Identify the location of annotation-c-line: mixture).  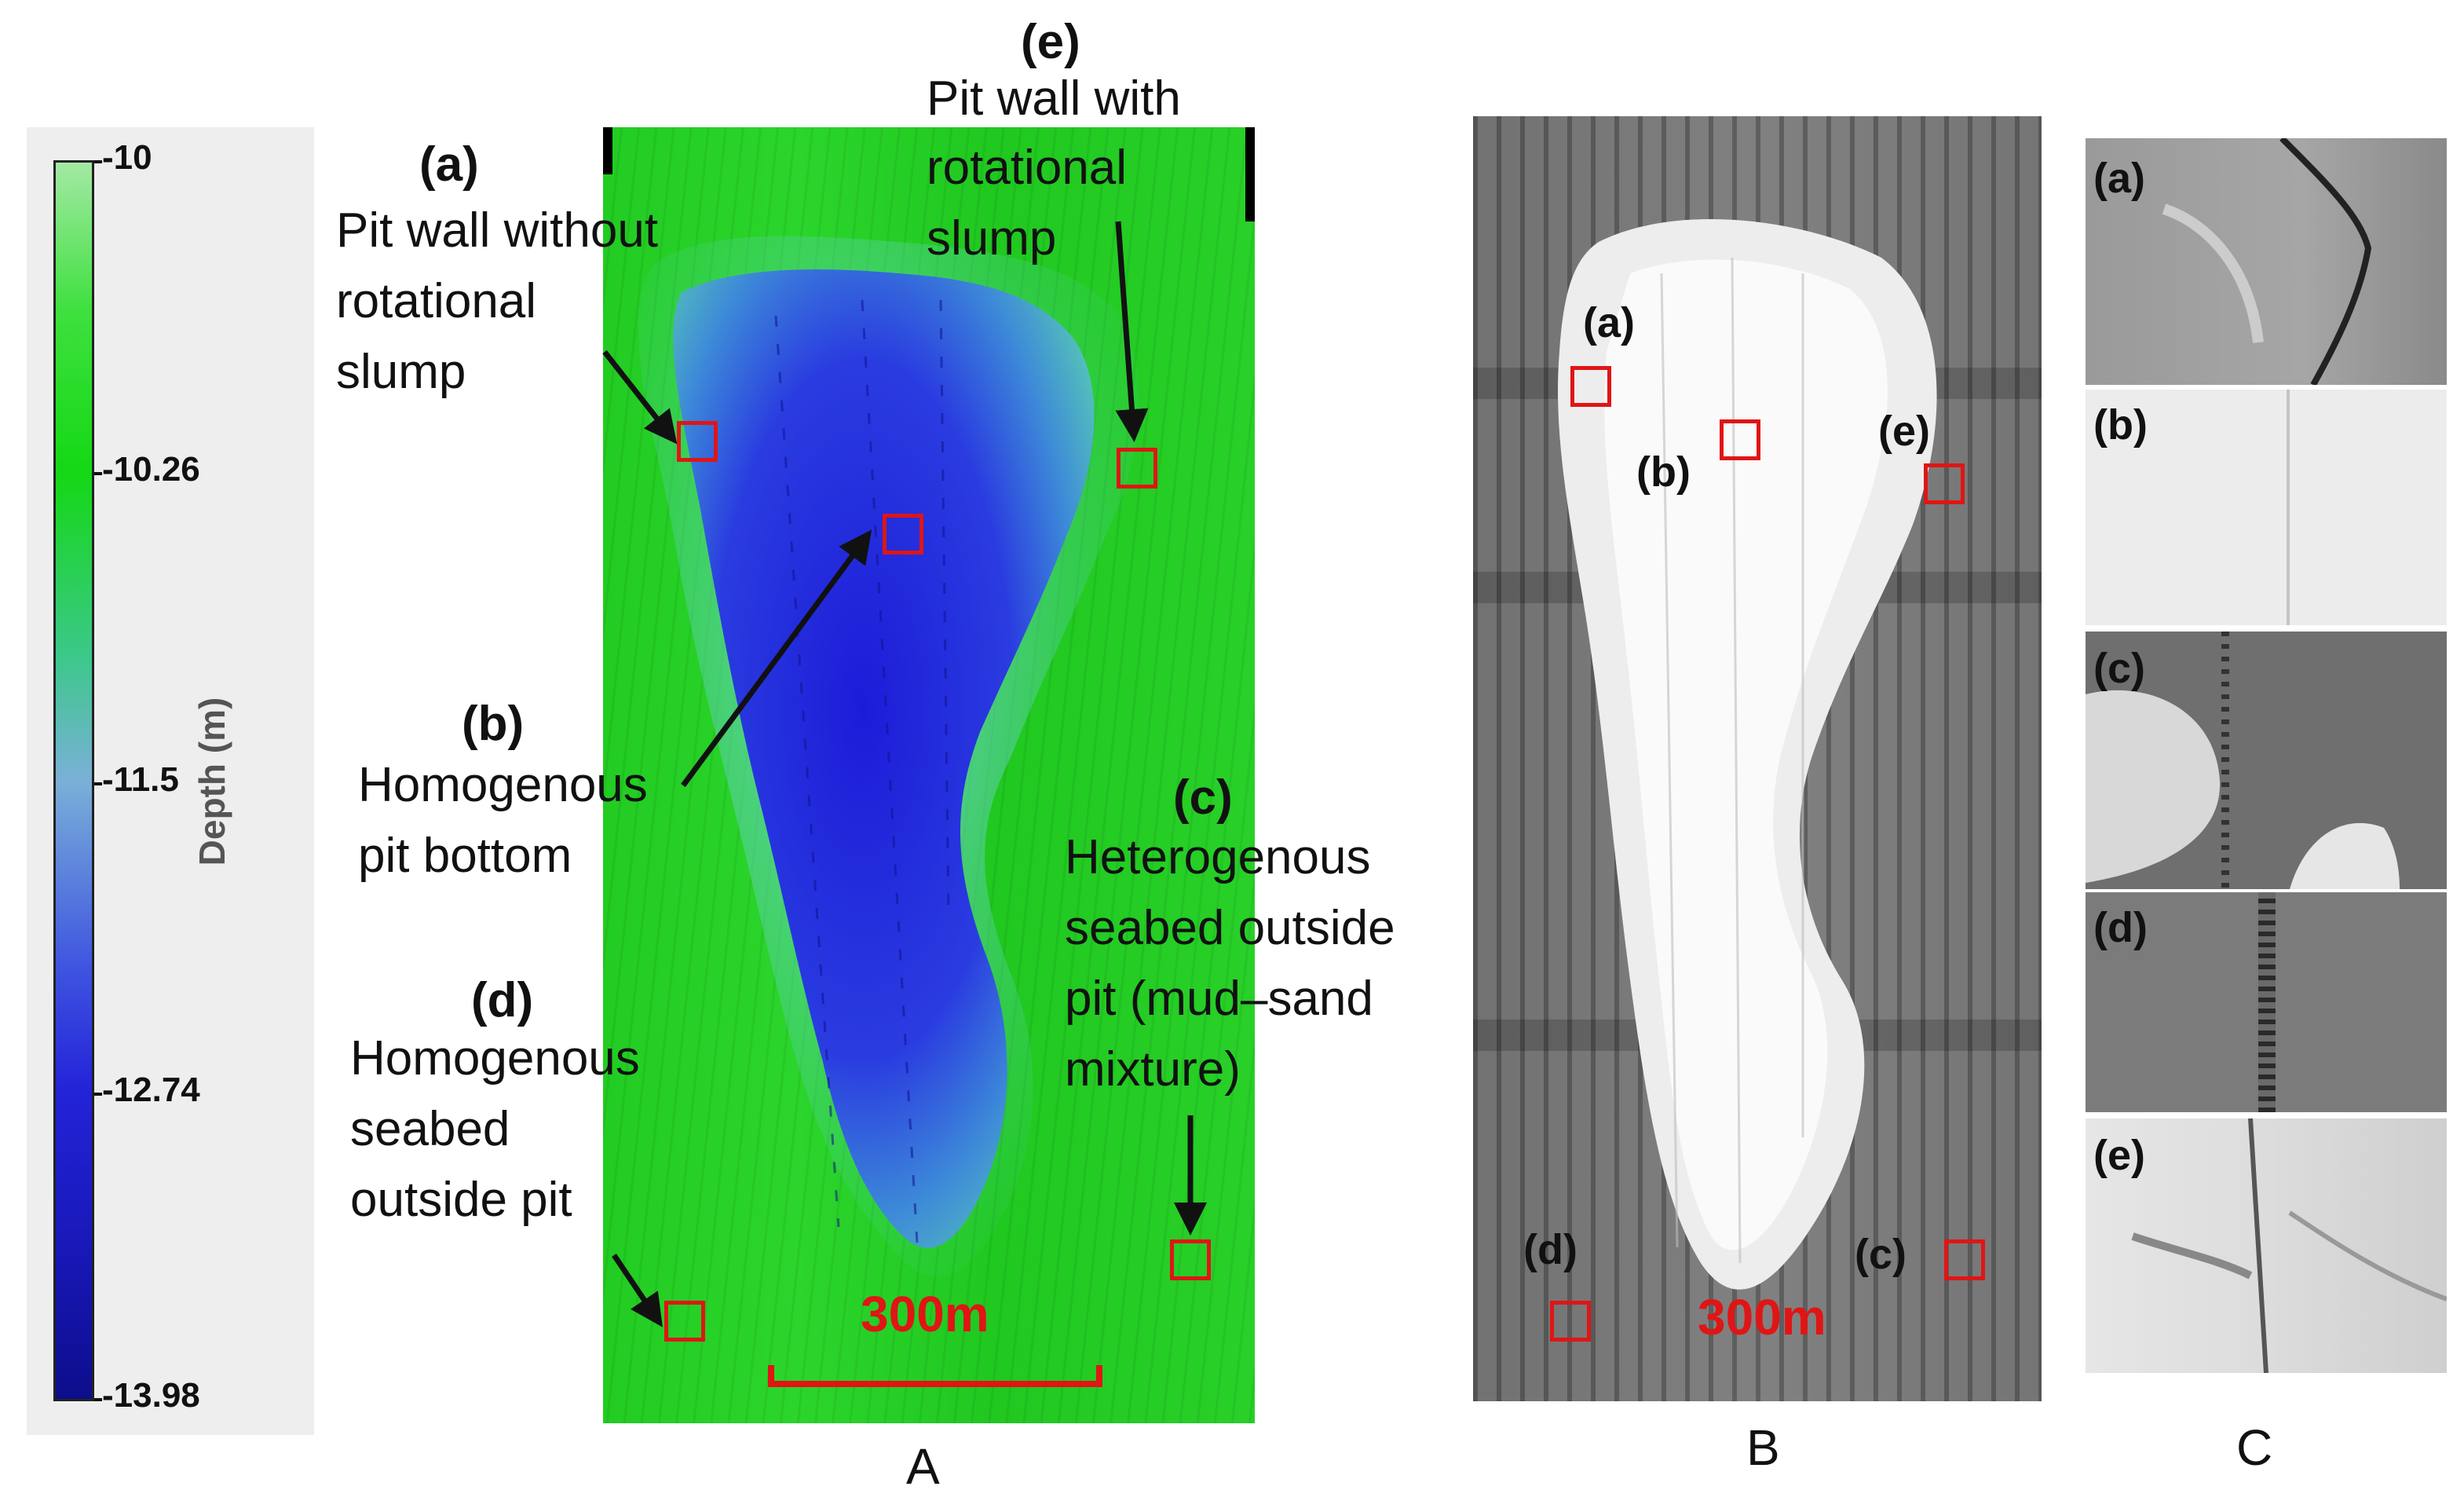
(1153, 1069).